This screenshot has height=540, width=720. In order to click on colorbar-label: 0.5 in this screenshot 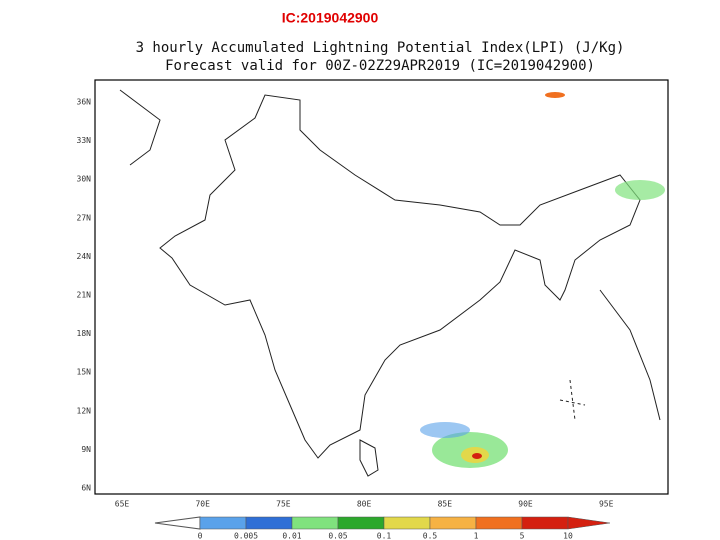, I will do `click(430, 536)`.